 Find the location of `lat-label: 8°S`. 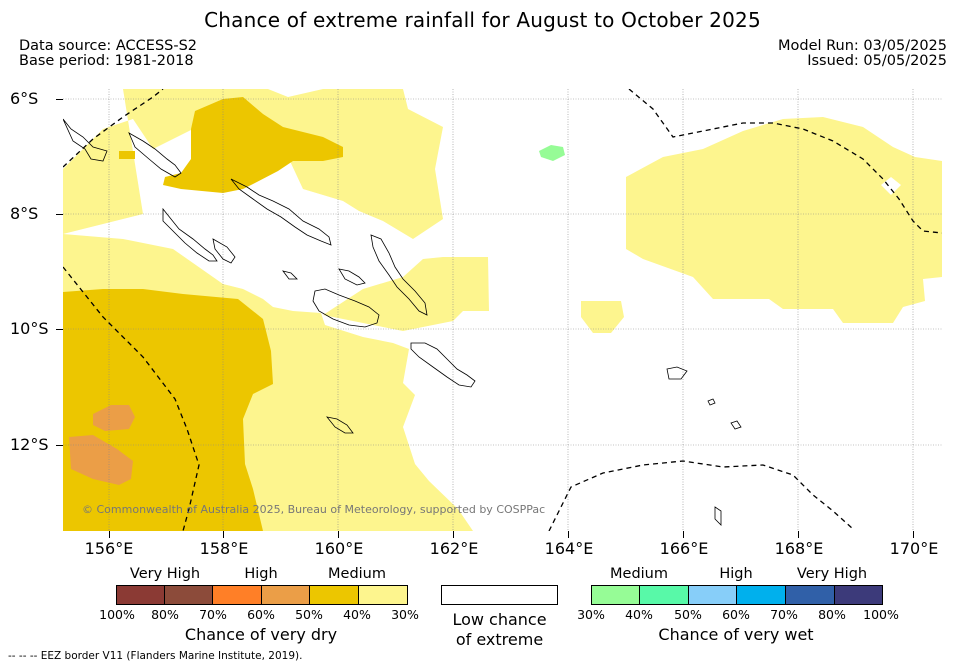

lat-label: 8°S is located at coordinates (24, 213).